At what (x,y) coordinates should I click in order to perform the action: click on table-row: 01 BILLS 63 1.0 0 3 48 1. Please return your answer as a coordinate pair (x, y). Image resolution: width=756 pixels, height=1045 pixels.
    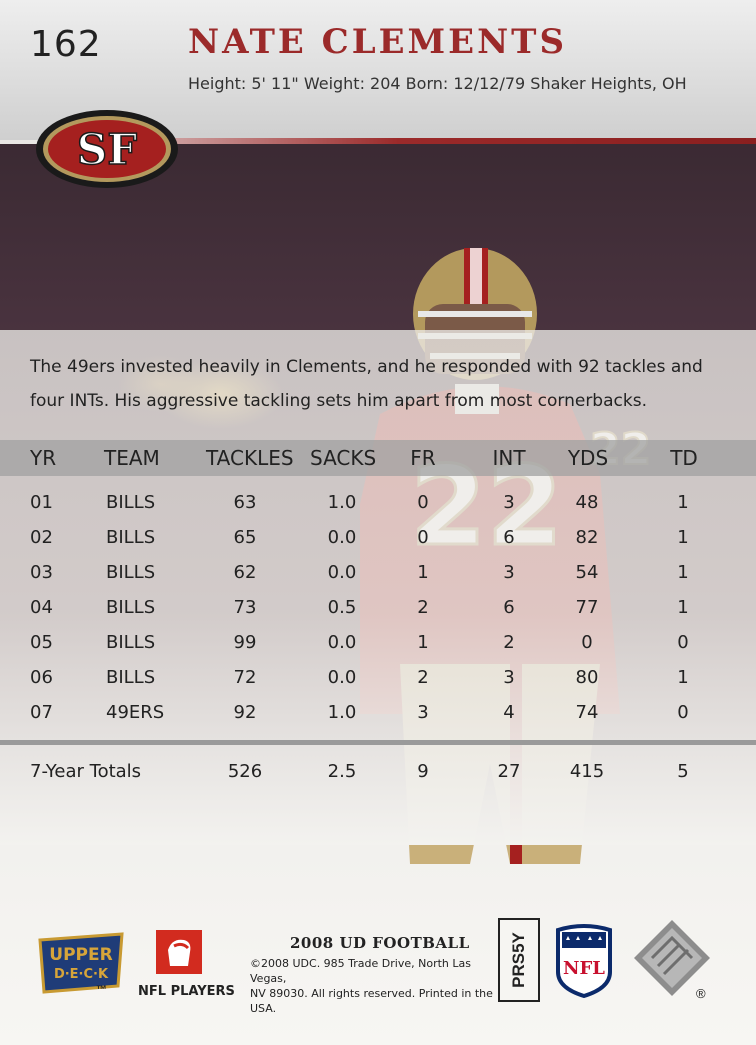
    Looking at the image, I should click on (378, 503).